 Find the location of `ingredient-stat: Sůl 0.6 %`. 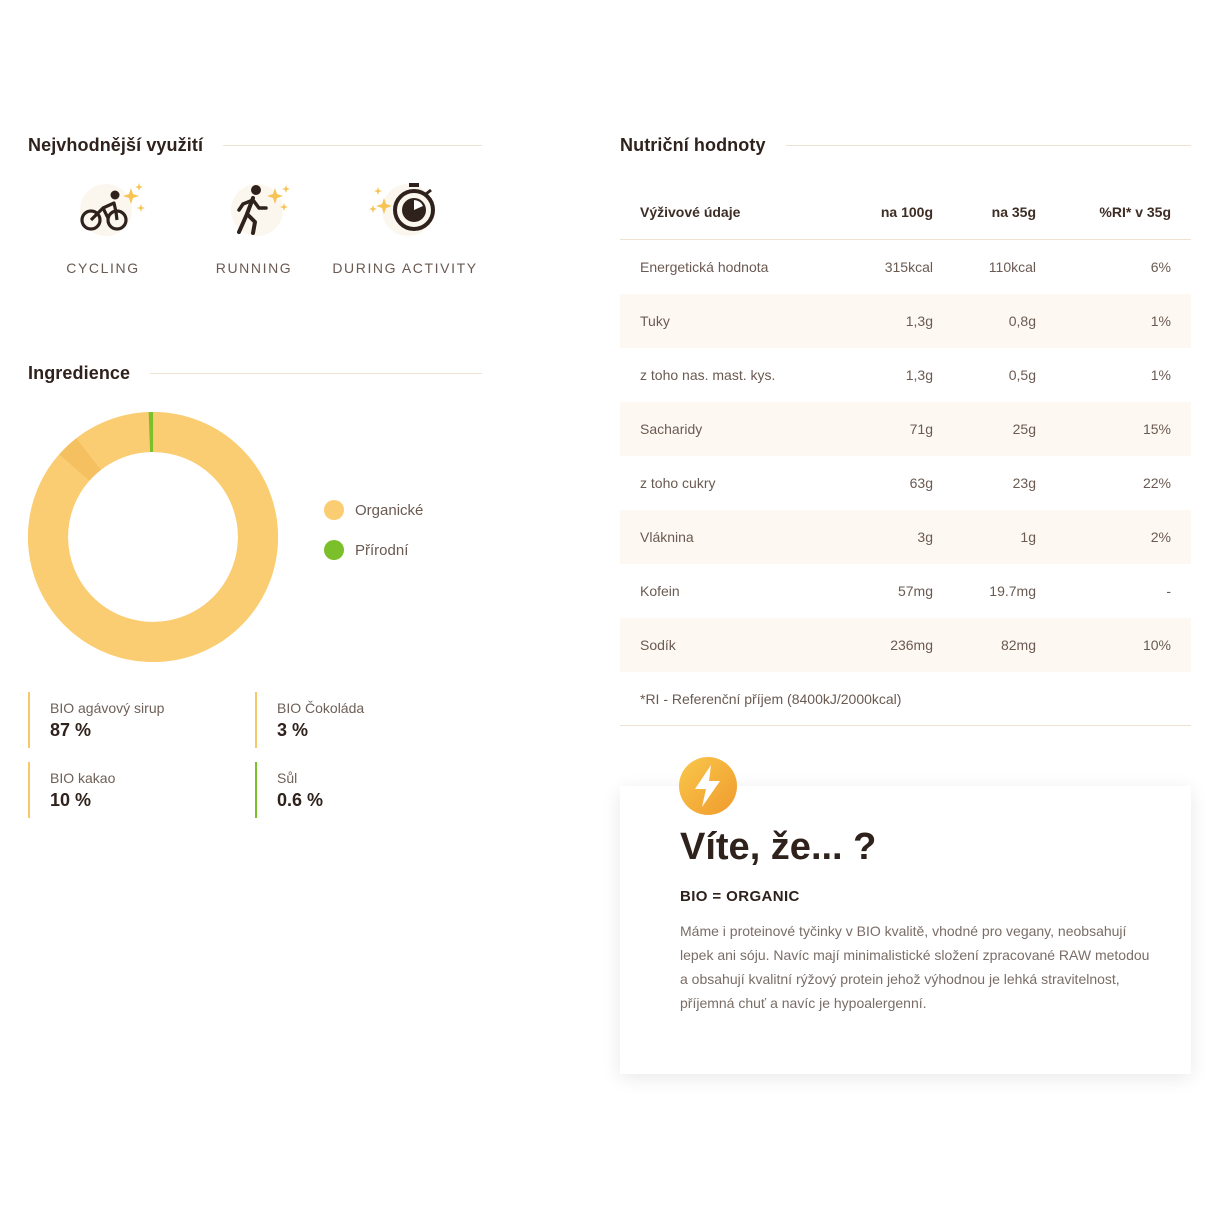

ingredient-stat: Sůl 0.6 % is located at coordinates (355, 790).